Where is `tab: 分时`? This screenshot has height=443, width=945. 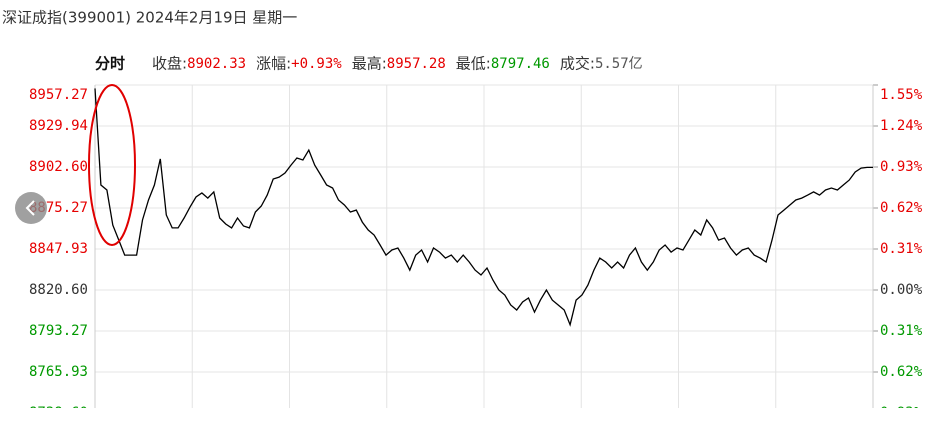
tab: 分时 is located at coordinates (110, 64).